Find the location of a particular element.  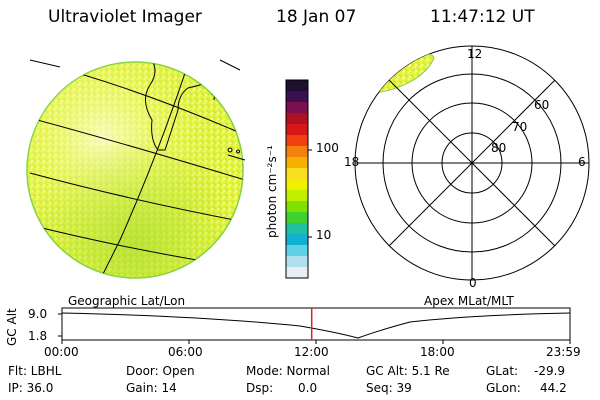

polar-caption: Apex MLat/MLT is located at coordinates (469, 301).